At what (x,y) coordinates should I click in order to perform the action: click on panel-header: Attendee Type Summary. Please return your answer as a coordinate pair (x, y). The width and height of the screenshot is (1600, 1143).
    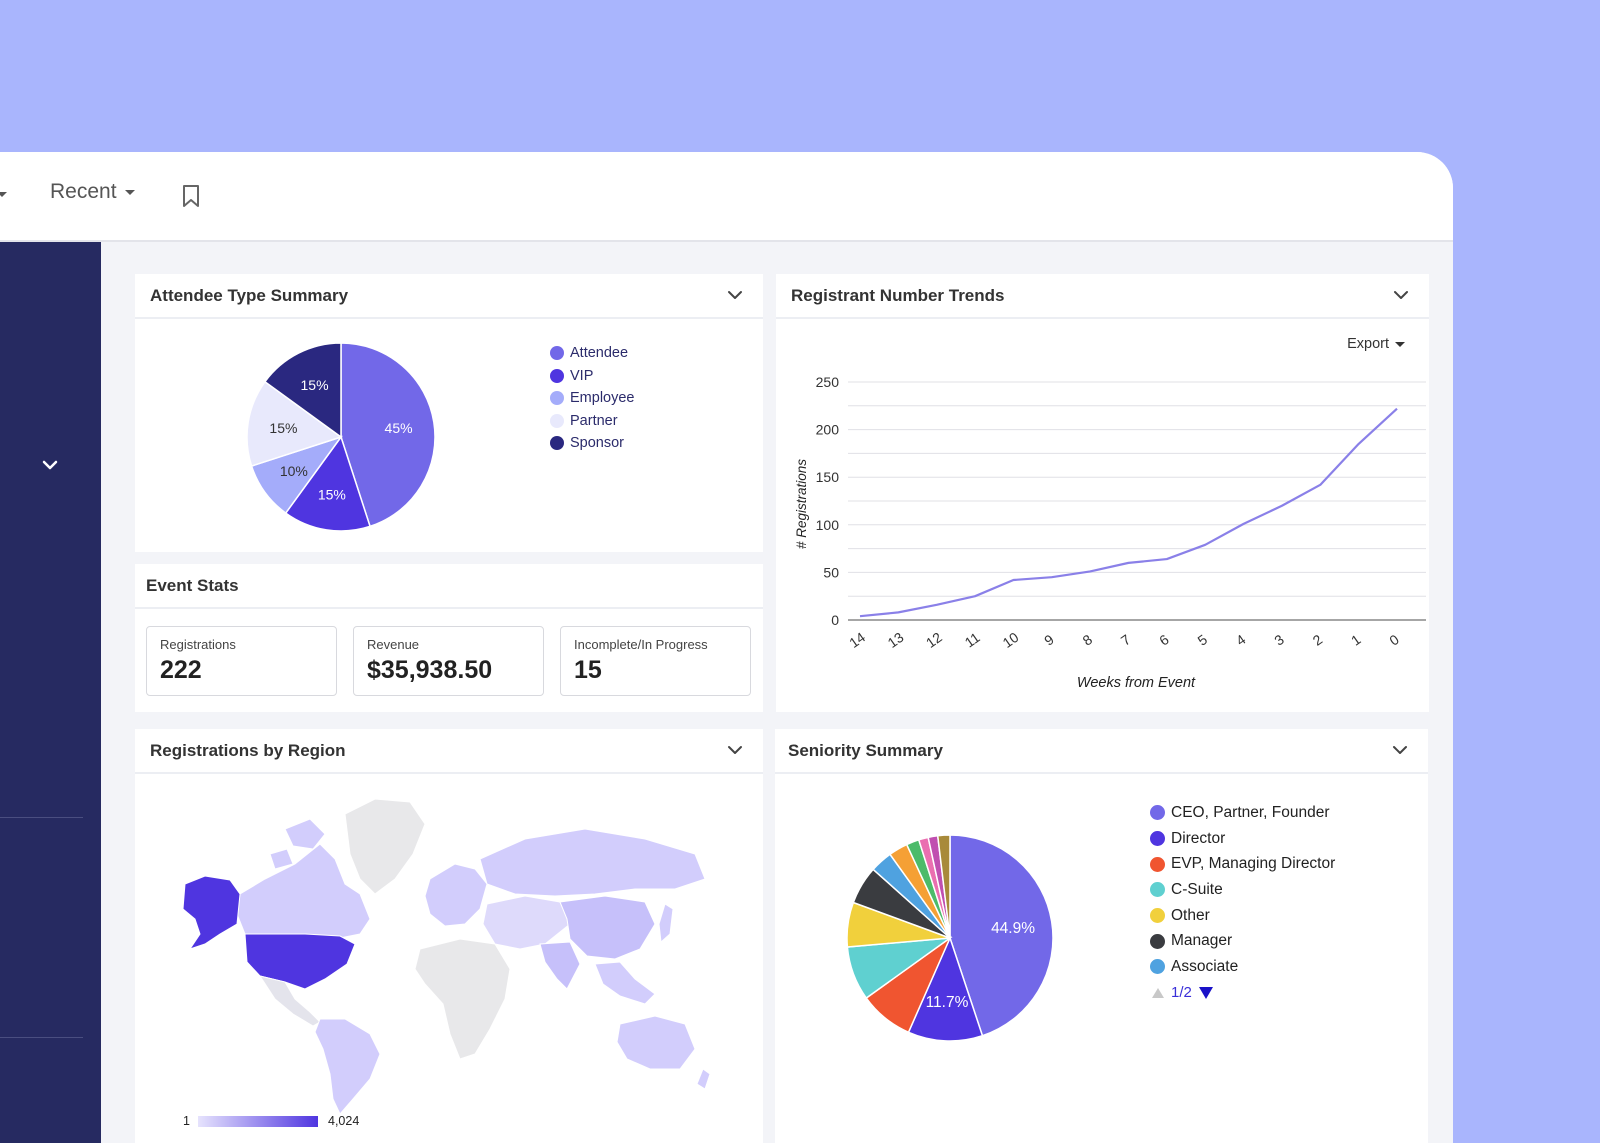
    Looking at the image, I should click on (449, 296).